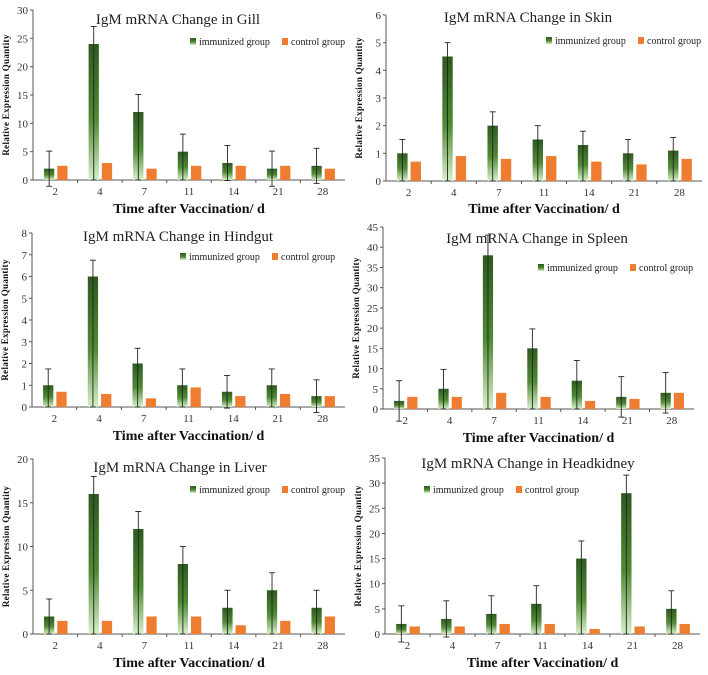 Image resolution: width=708 pixels, height=675 pixels. Describe the element at coordinates (25, 234) in the screenshot. I see `y-tick-label: 8` at that location.